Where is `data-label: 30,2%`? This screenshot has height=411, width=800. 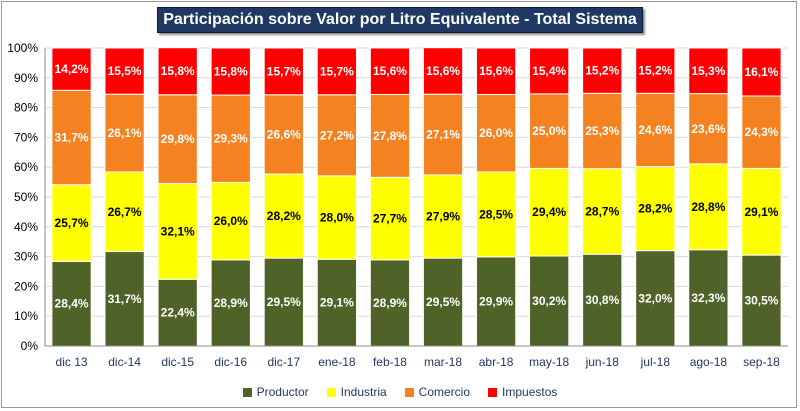
data-label: 30,2% is located at coordinates (549, 301).